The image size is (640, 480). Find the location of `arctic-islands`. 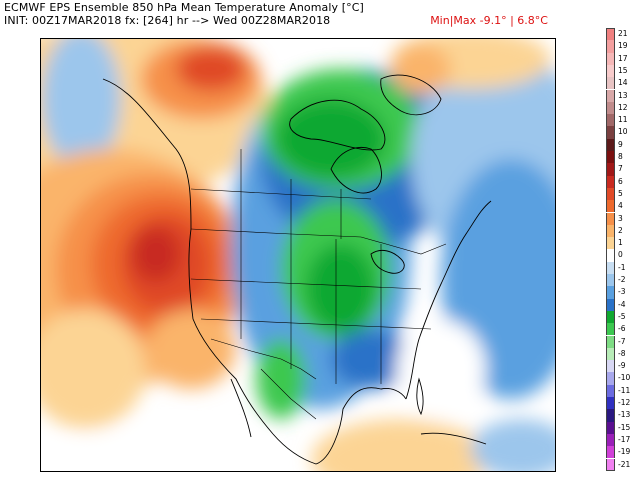

arctic-islands is located at coordinates (337, 125).